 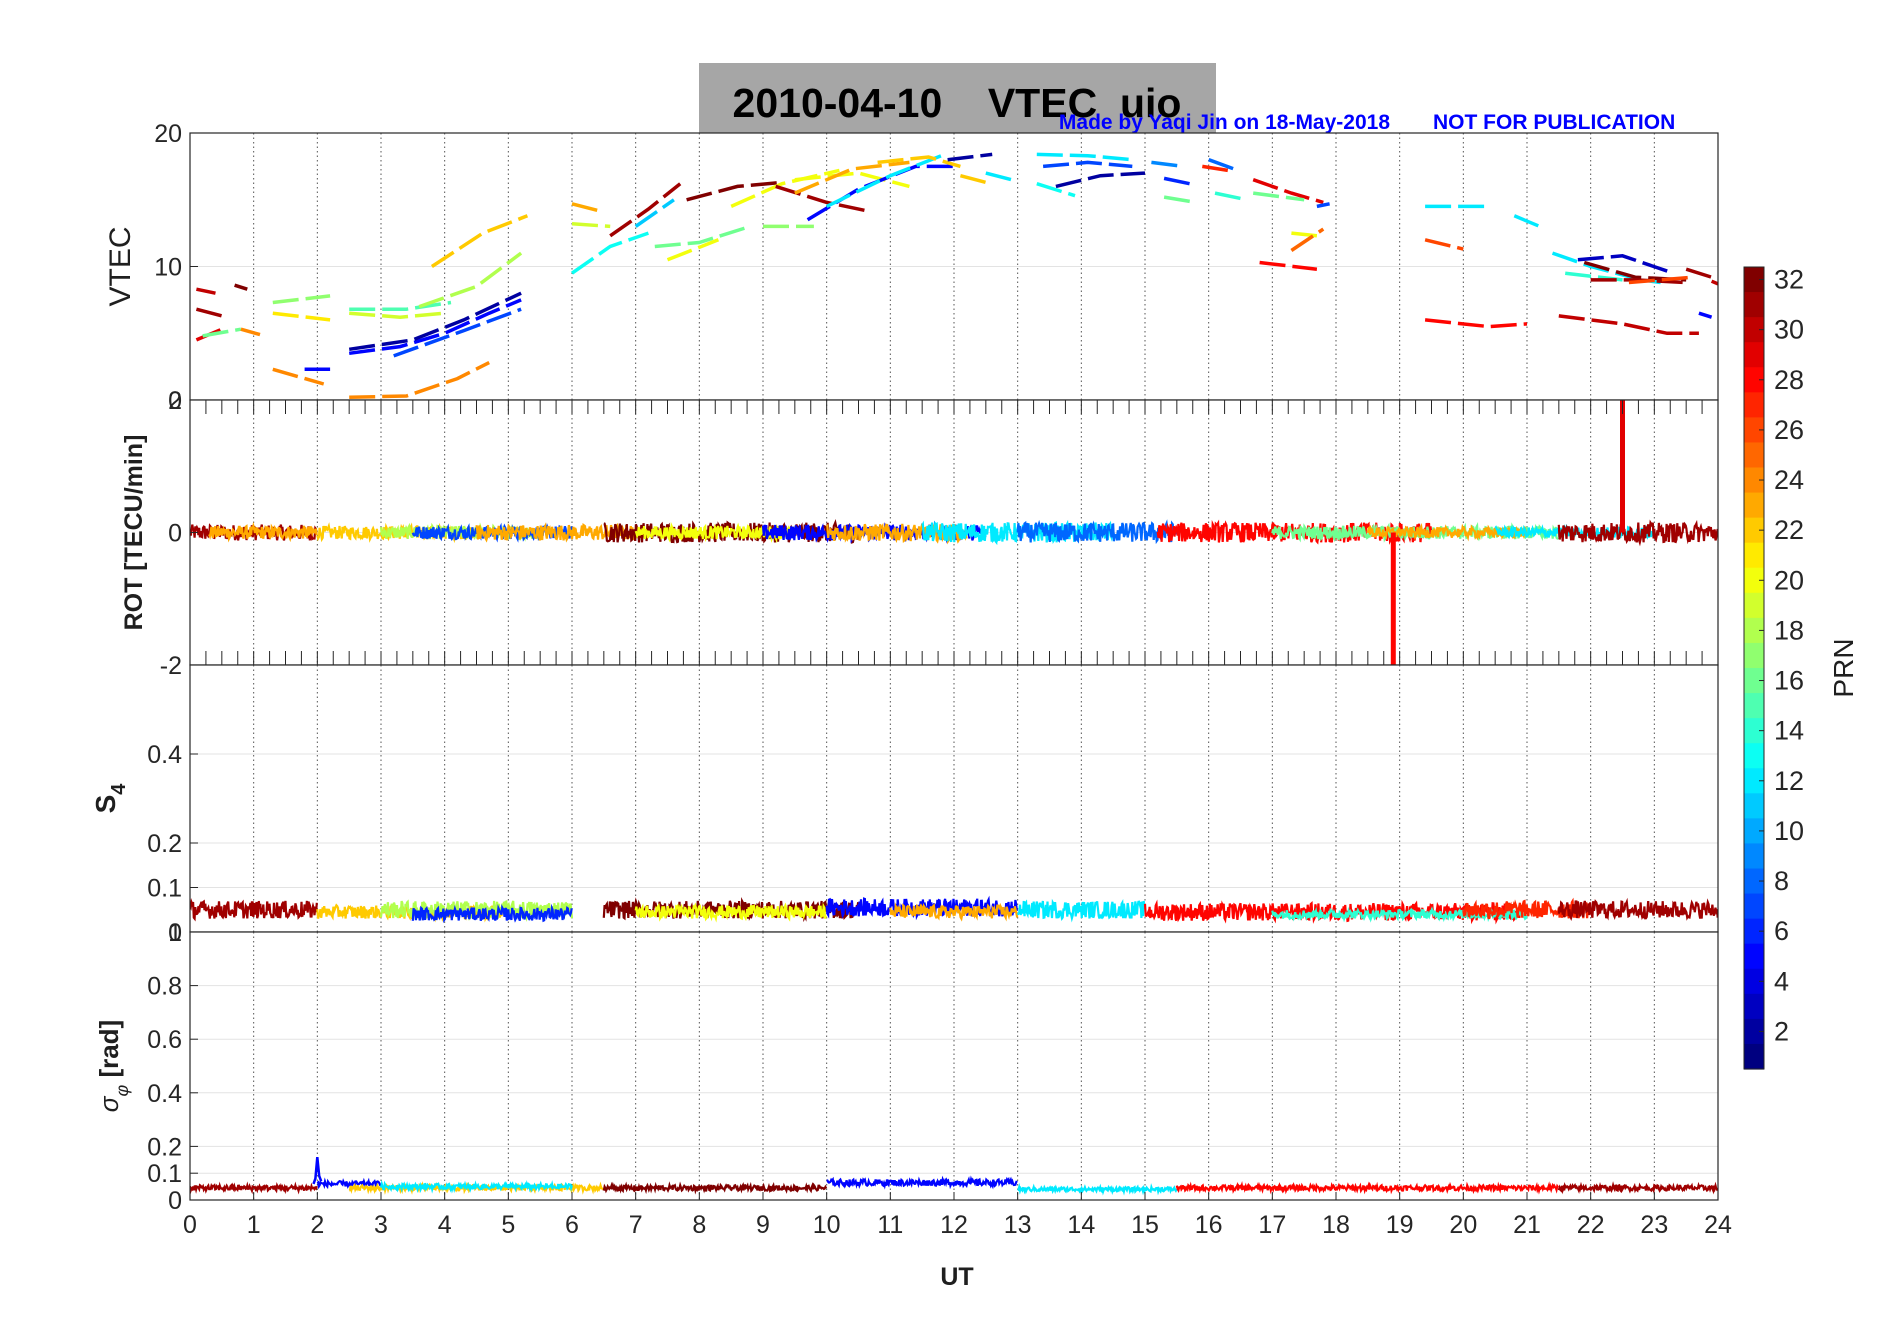 I want to click on x-tick-label: 11, so click(x=890, y=1225).